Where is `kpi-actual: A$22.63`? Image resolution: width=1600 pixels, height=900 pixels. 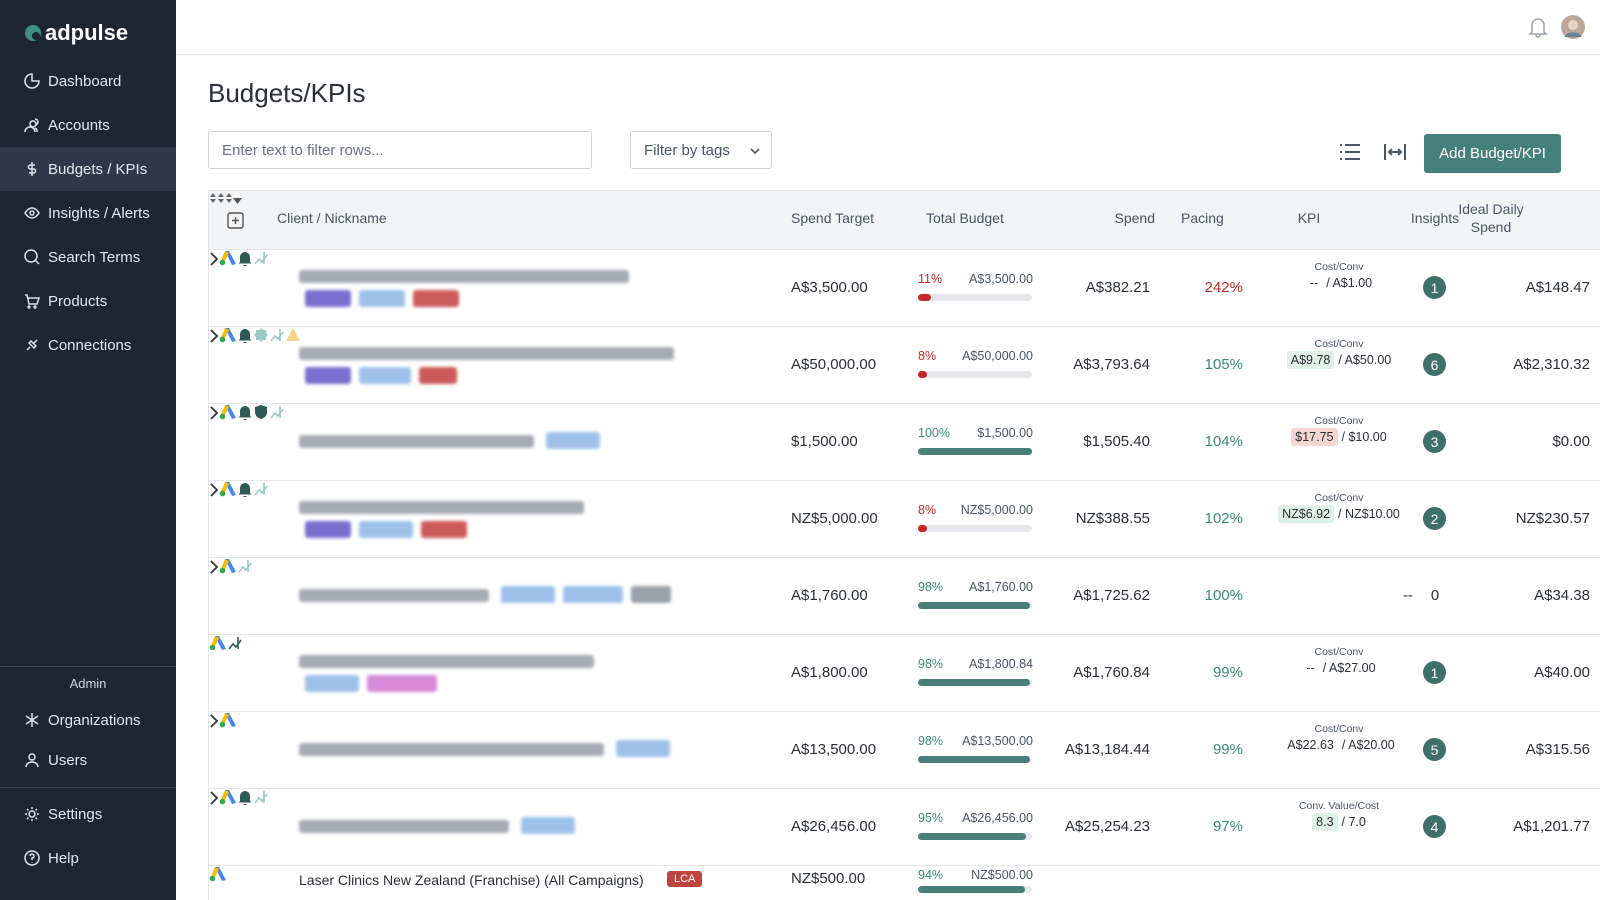
kpi-actual: A$22.63 is located at coordinates (1310, 745).